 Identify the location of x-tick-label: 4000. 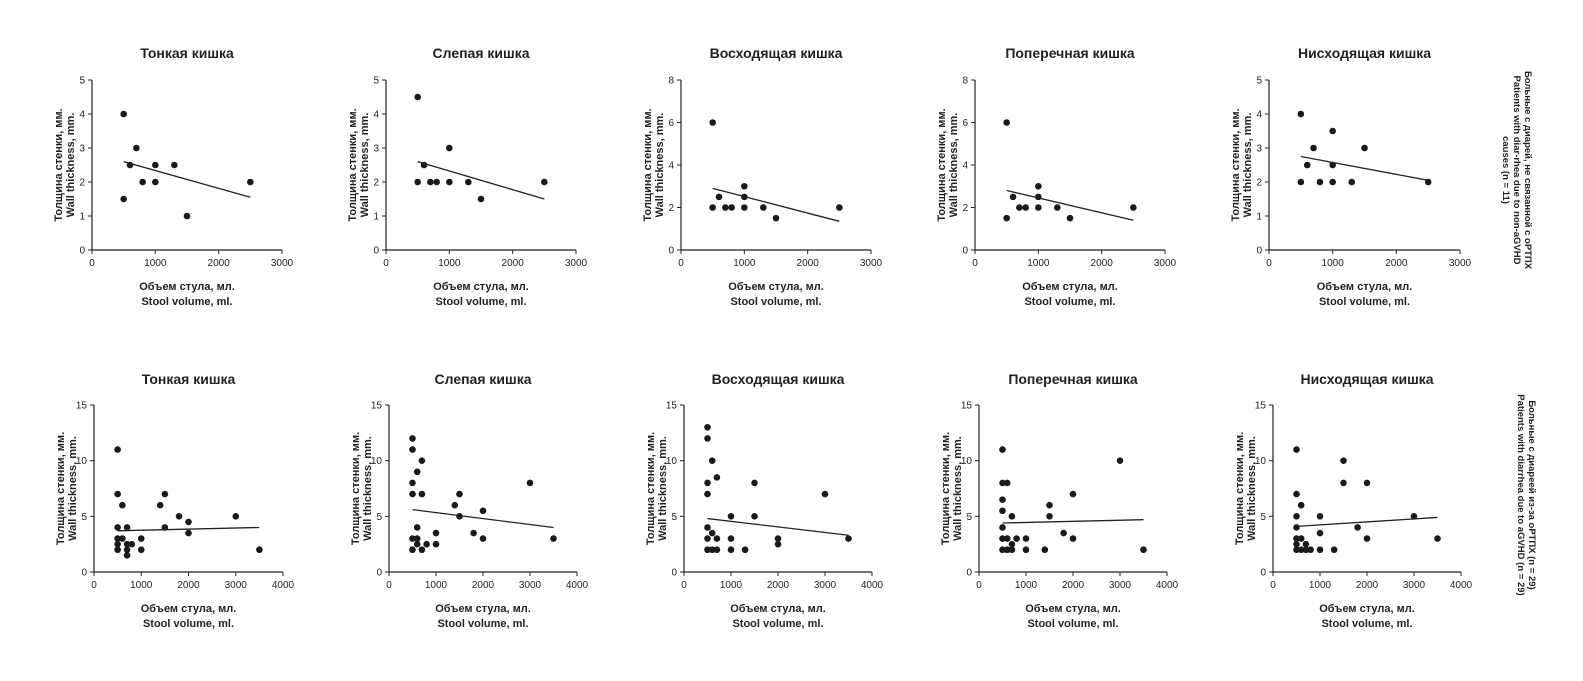
(577, 585).